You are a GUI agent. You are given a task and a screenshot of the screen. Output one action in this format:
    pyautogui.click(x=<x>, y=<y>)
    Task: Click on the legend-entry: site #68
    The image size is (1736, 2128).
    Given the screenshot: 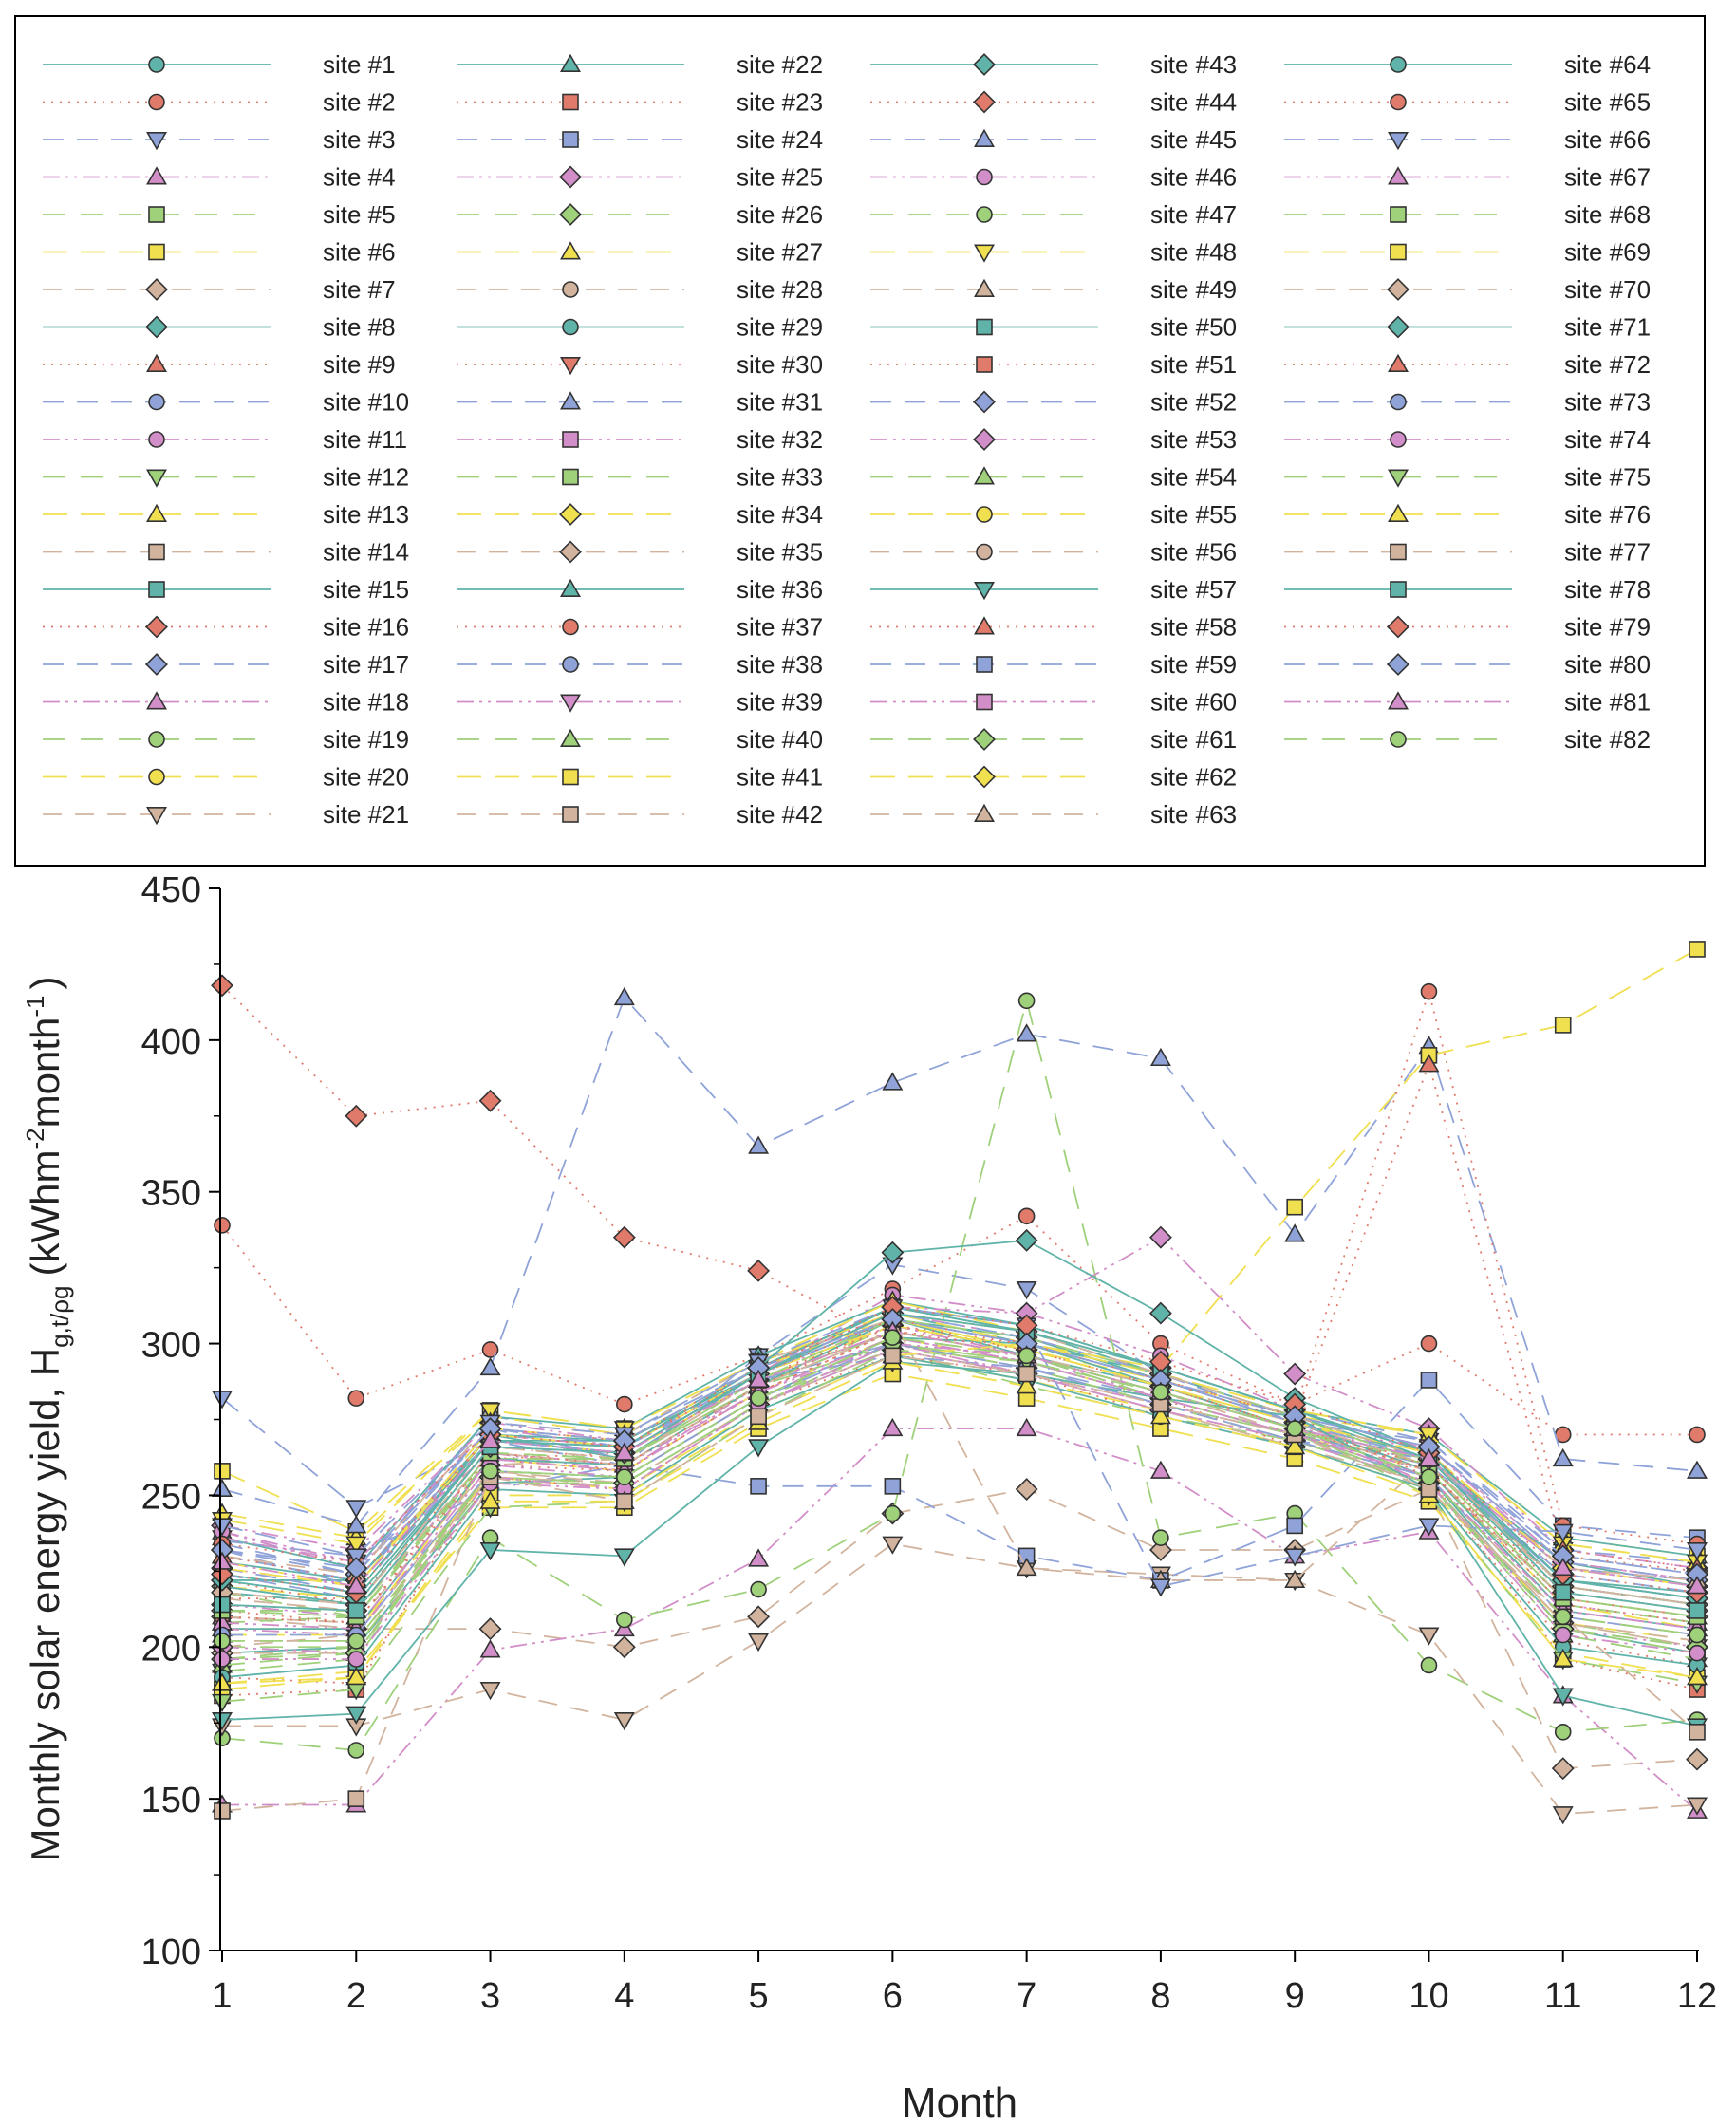 What is the action you would take?
    pyautogui.click(x=1468, y=215)
    